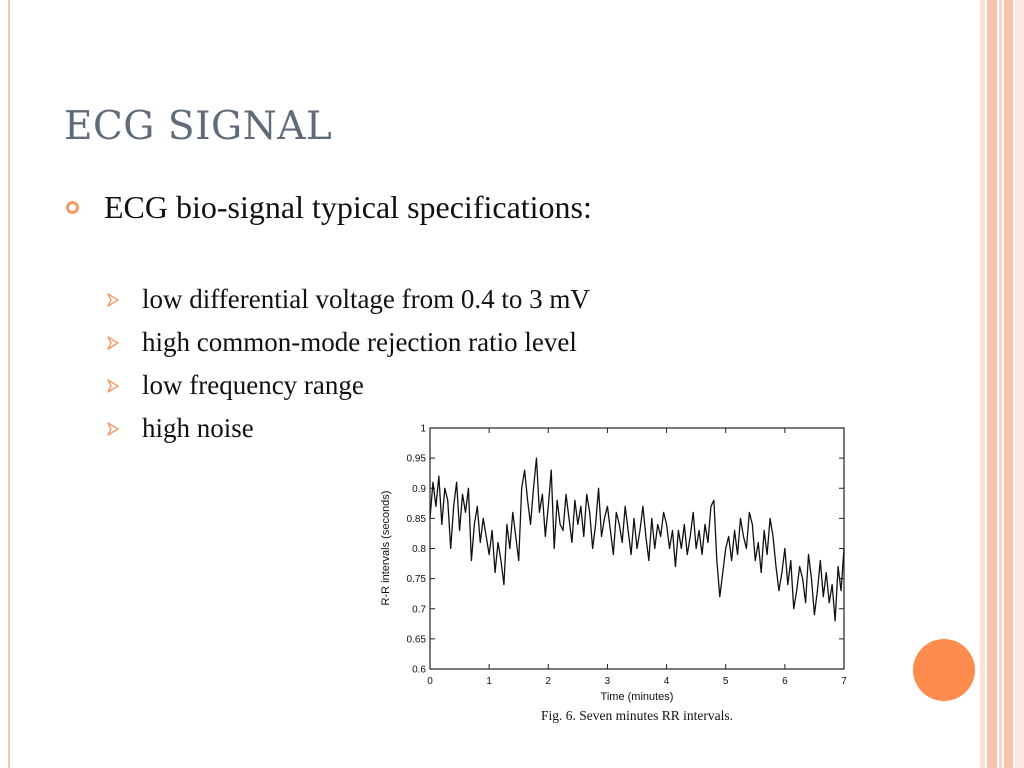  What do you see at coordinates (417, 459) in the screenshot?
I see `y-tick-label: 0.95` at bounding box center [417, 459].